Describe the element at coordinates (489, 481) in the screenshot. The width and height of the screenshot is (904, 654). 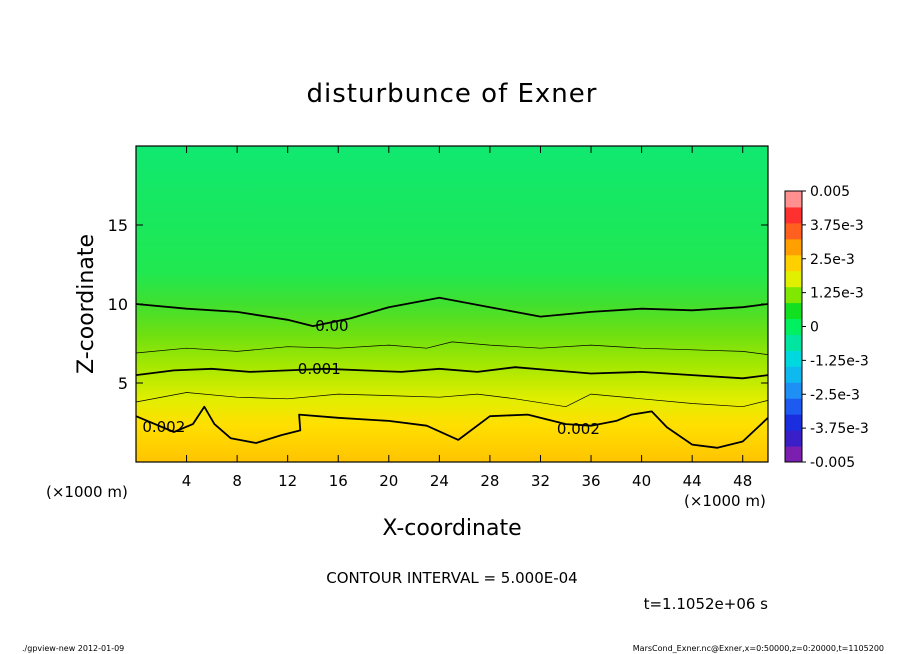
I see `x-tick-label-6: 28` at that location.